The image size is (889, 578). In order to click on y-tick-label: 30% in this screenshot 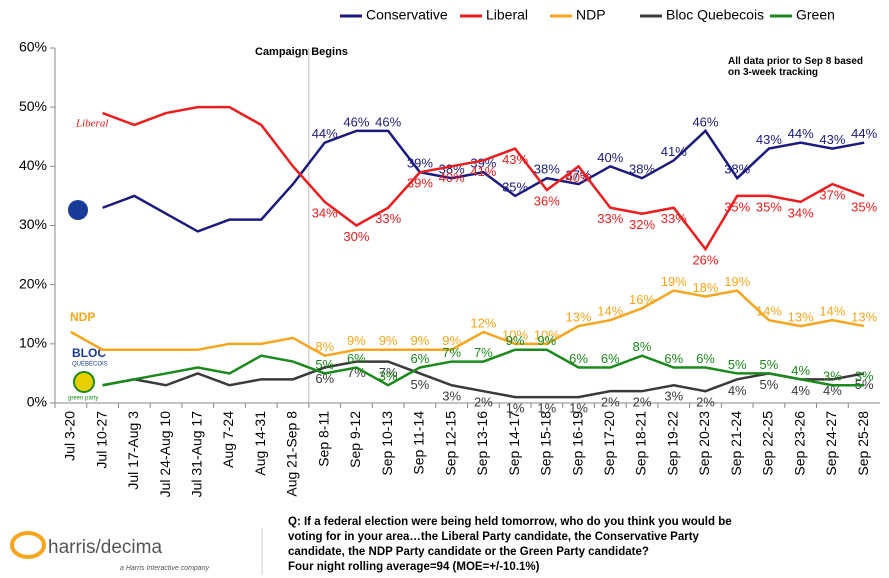, I will do `click(33, 224)`.